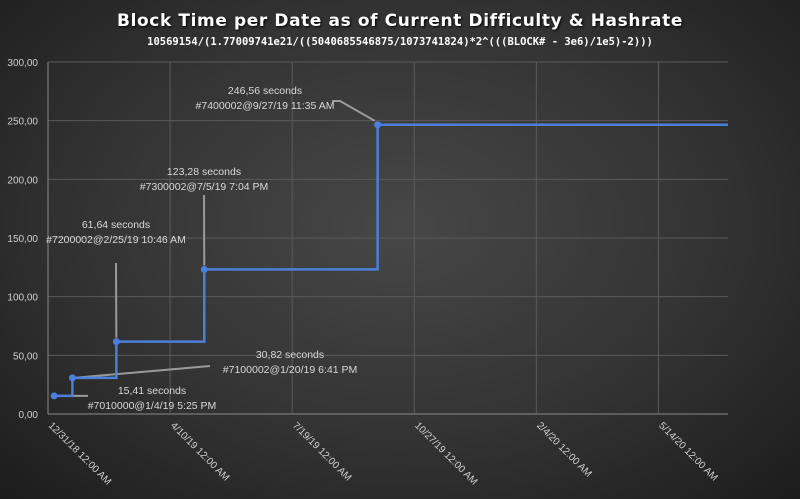  What do you see at coordinates (29, 415) in the screenshot?
I see `y-tick-label: 0,00` at bounding box center [29, 415].